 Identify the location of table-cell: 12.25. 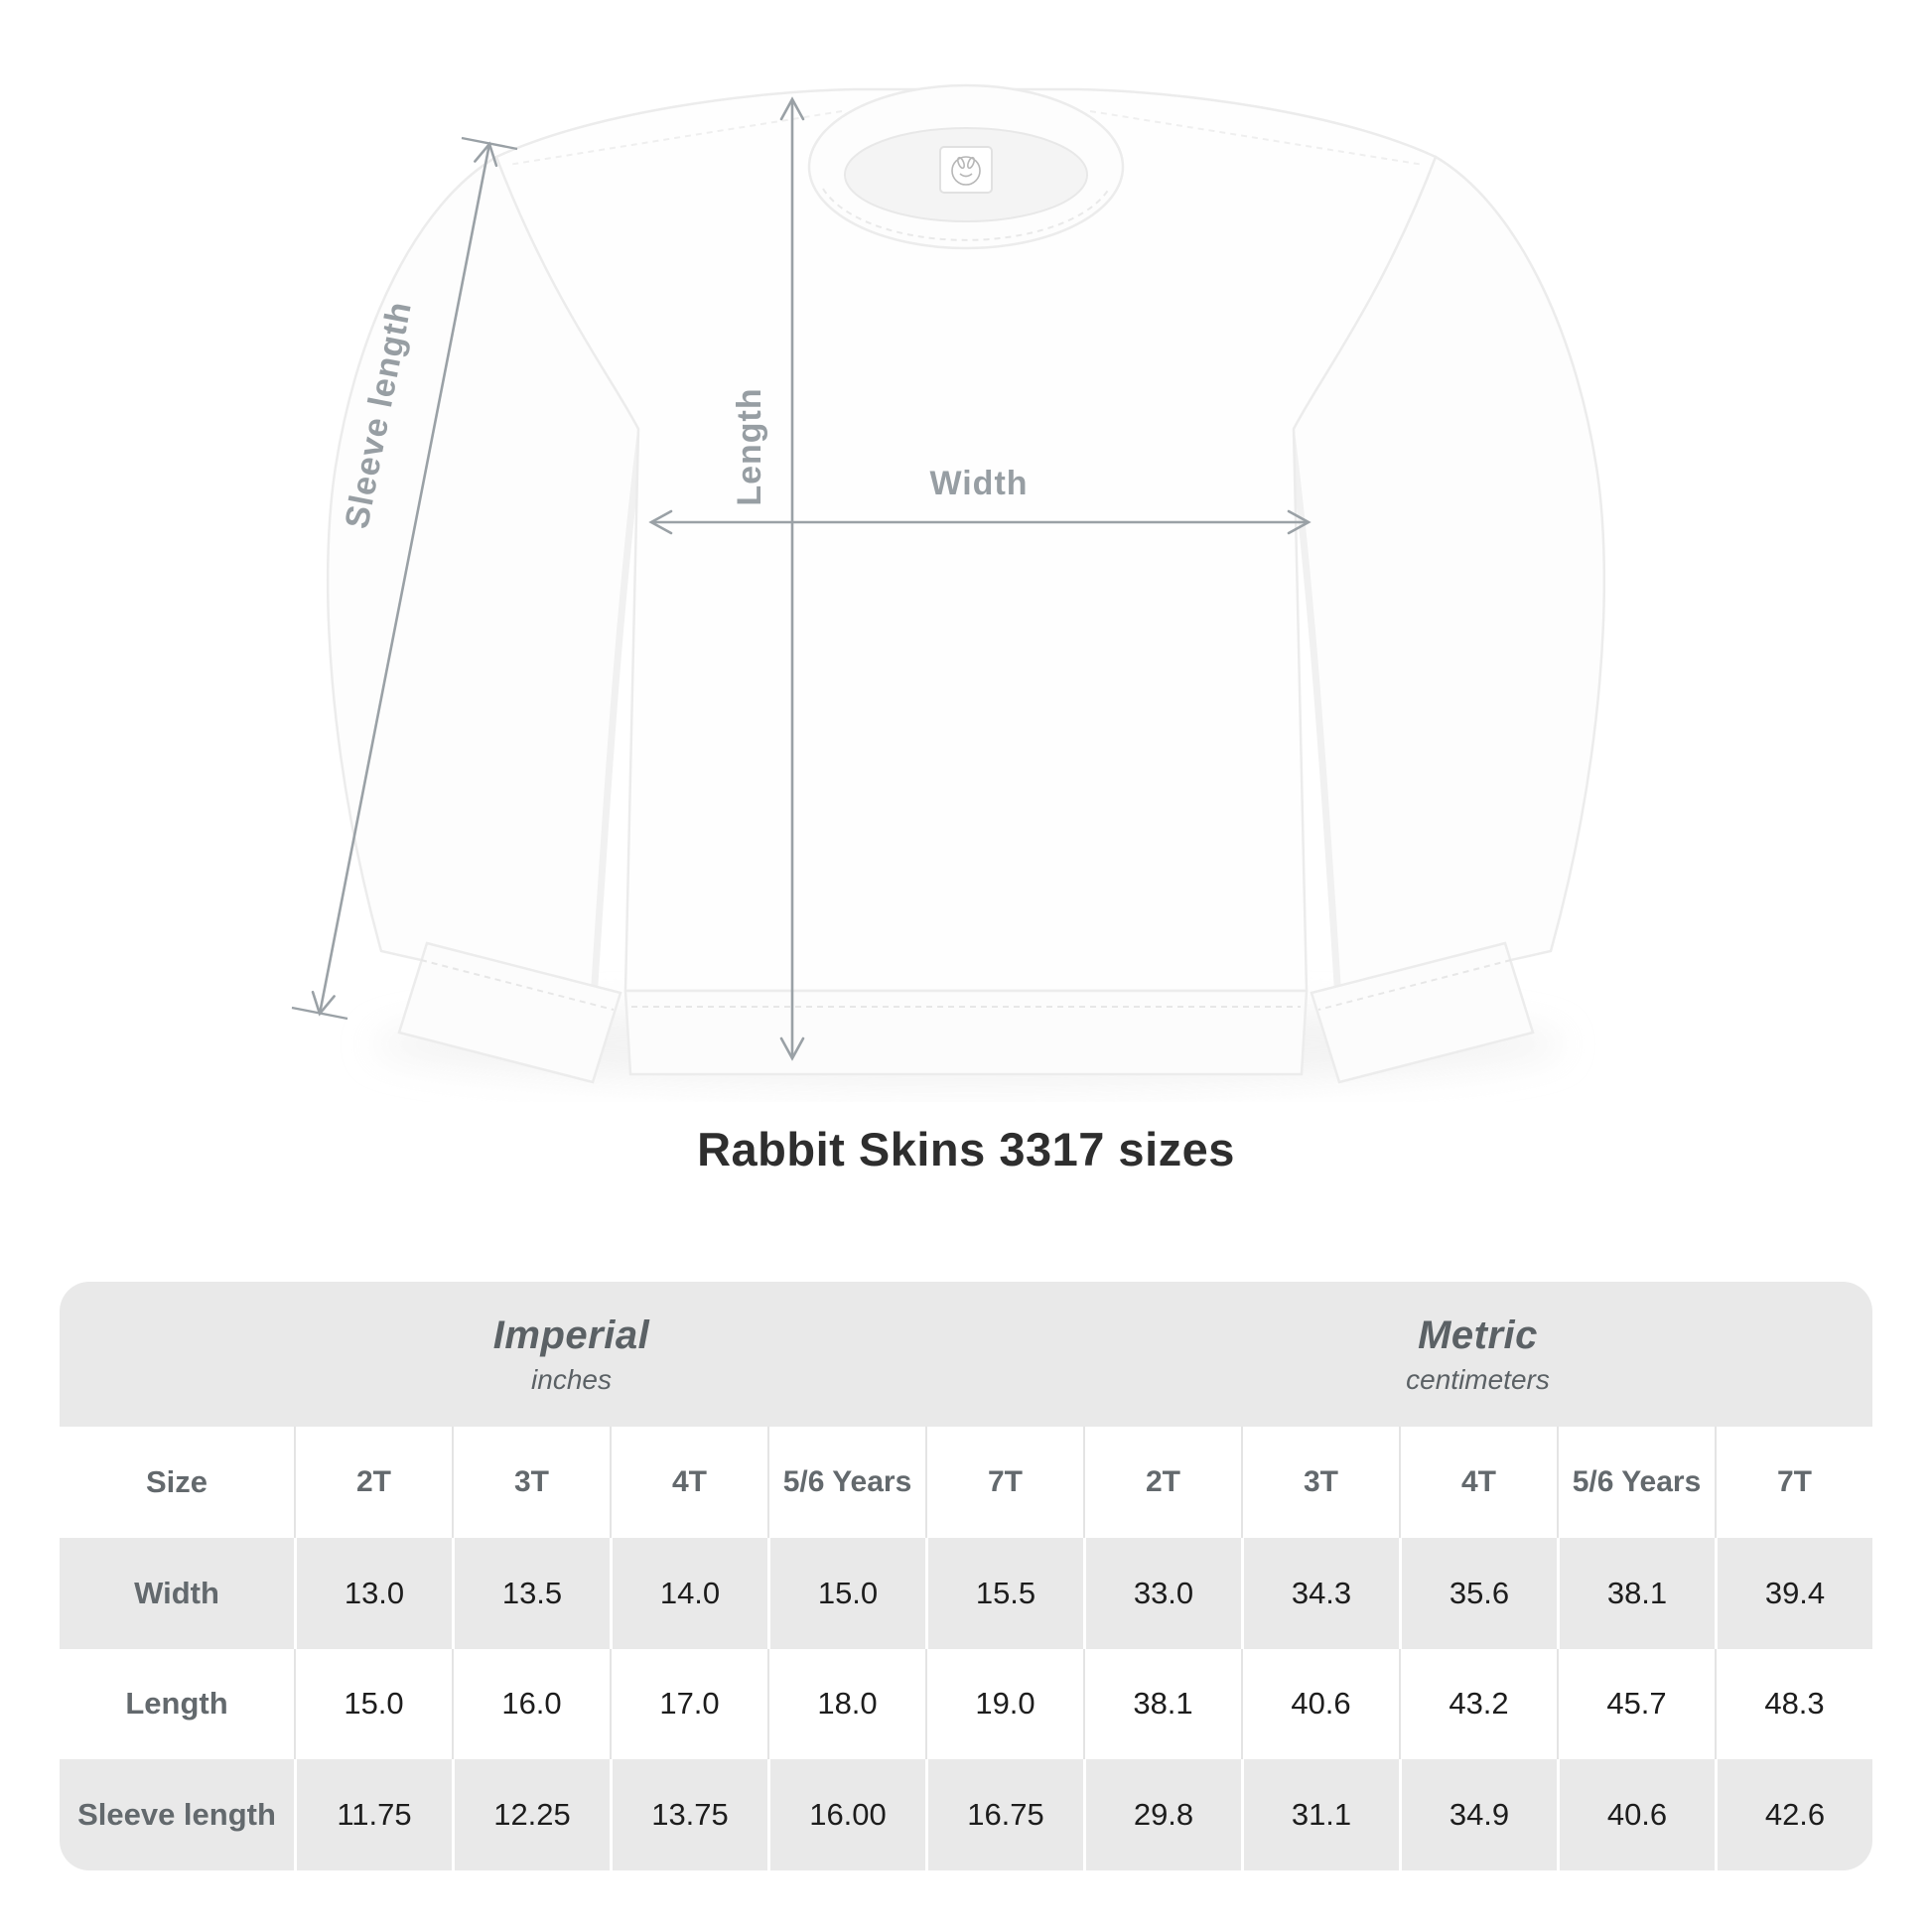
(531, 1815).